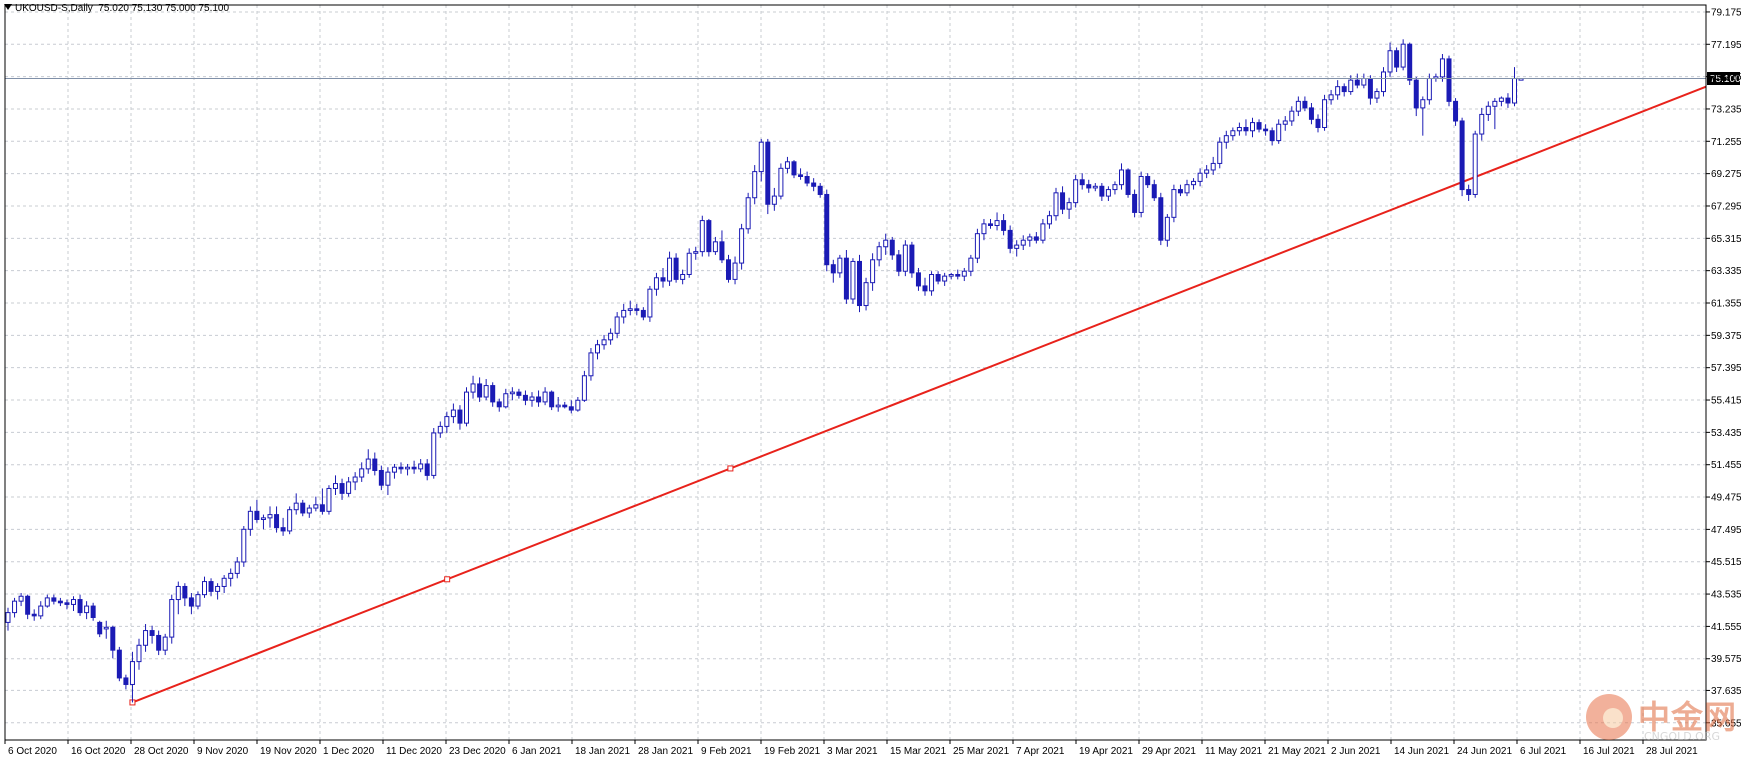 This screenshot has width=1741, height=764. Describe the element at coordinates (726, 751) in the screenshot. I see `x-tick-label: 9 Feb 2021` at that location.